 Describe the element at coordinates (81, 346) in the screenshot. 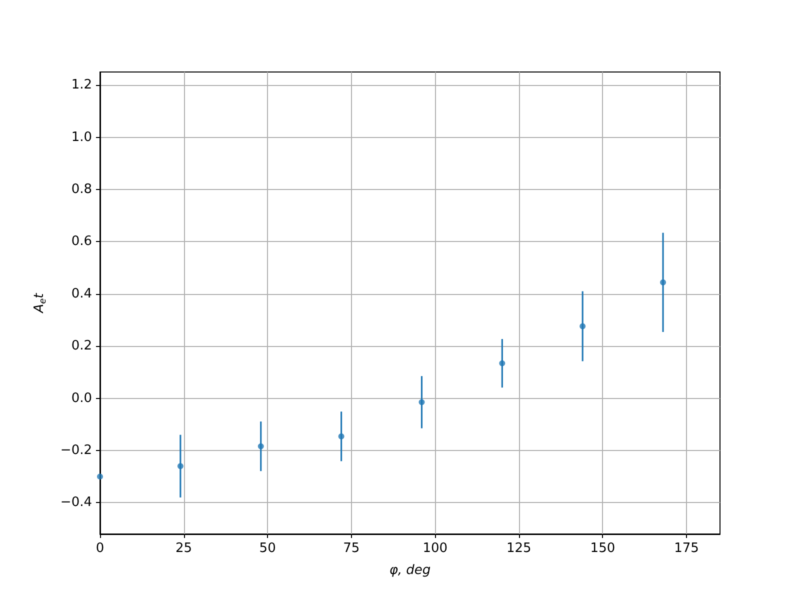

I see `y-tick-label: 0.2` at that location.